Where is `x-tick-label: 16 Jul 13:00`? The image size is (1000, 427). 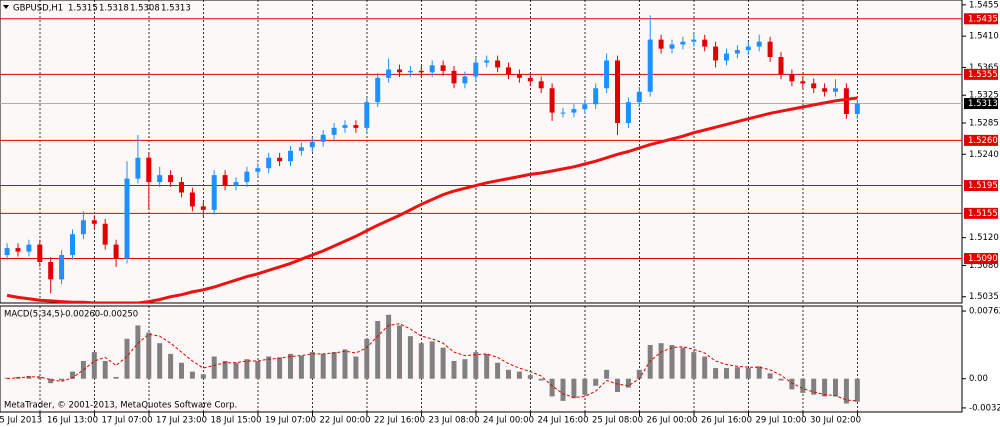 x-tick-label: 16 Jul 13:00 is located at coordinates (72, 421).